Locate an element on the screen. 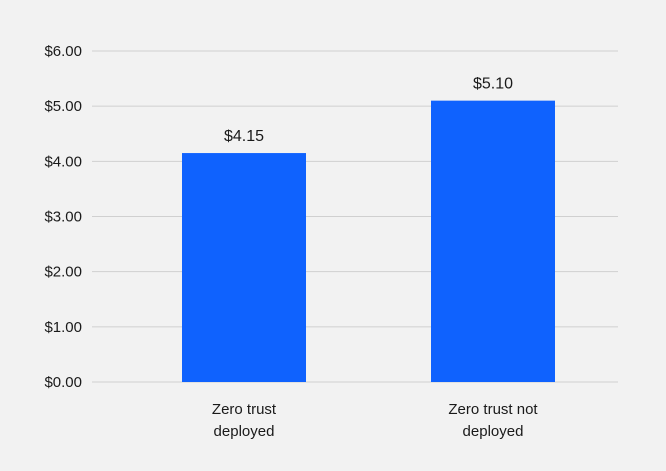  x-axis-category-labels: Zero trust deployed Zero trust not deployed is located at coordinates (375, 420).